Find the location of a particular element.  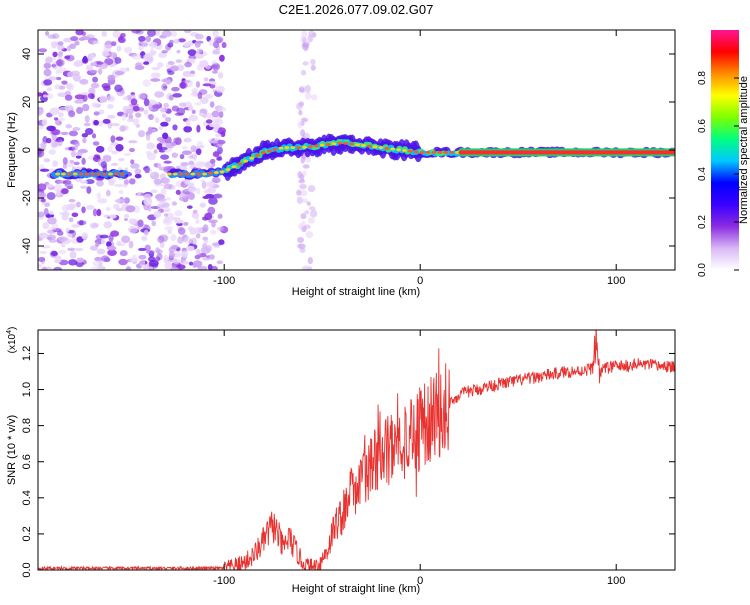

spectrogram-x-label: Height of straight line (km) is located at coordinates (356, 292).